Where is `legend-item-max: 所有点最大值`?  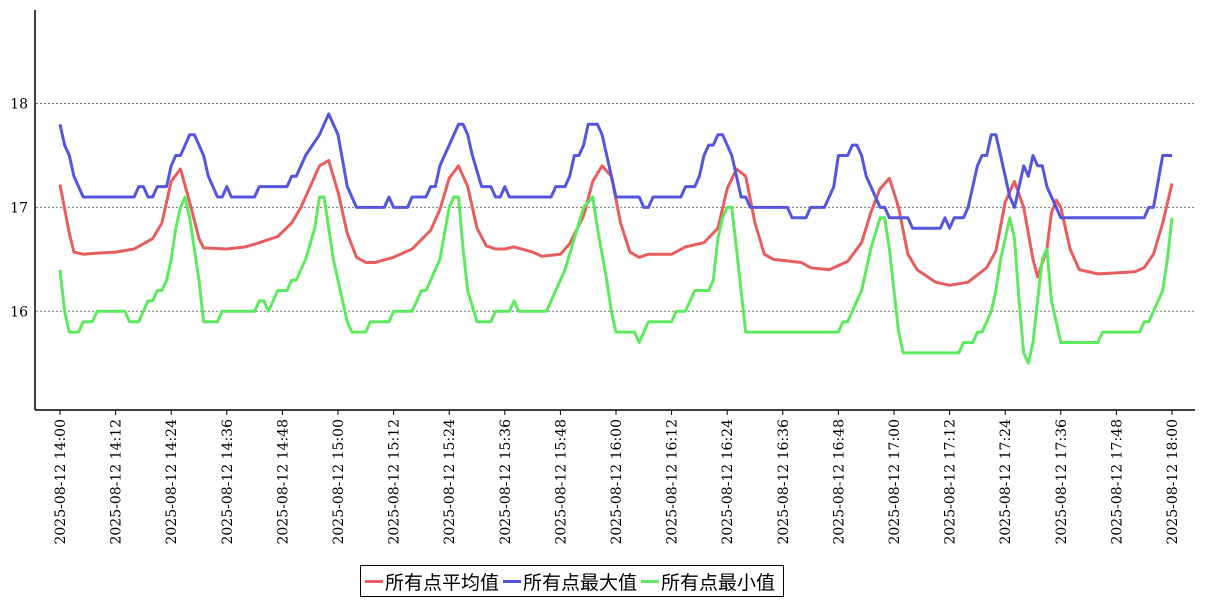
legend-item-max: 所有点最大值 is located at coordinates (570, 581).